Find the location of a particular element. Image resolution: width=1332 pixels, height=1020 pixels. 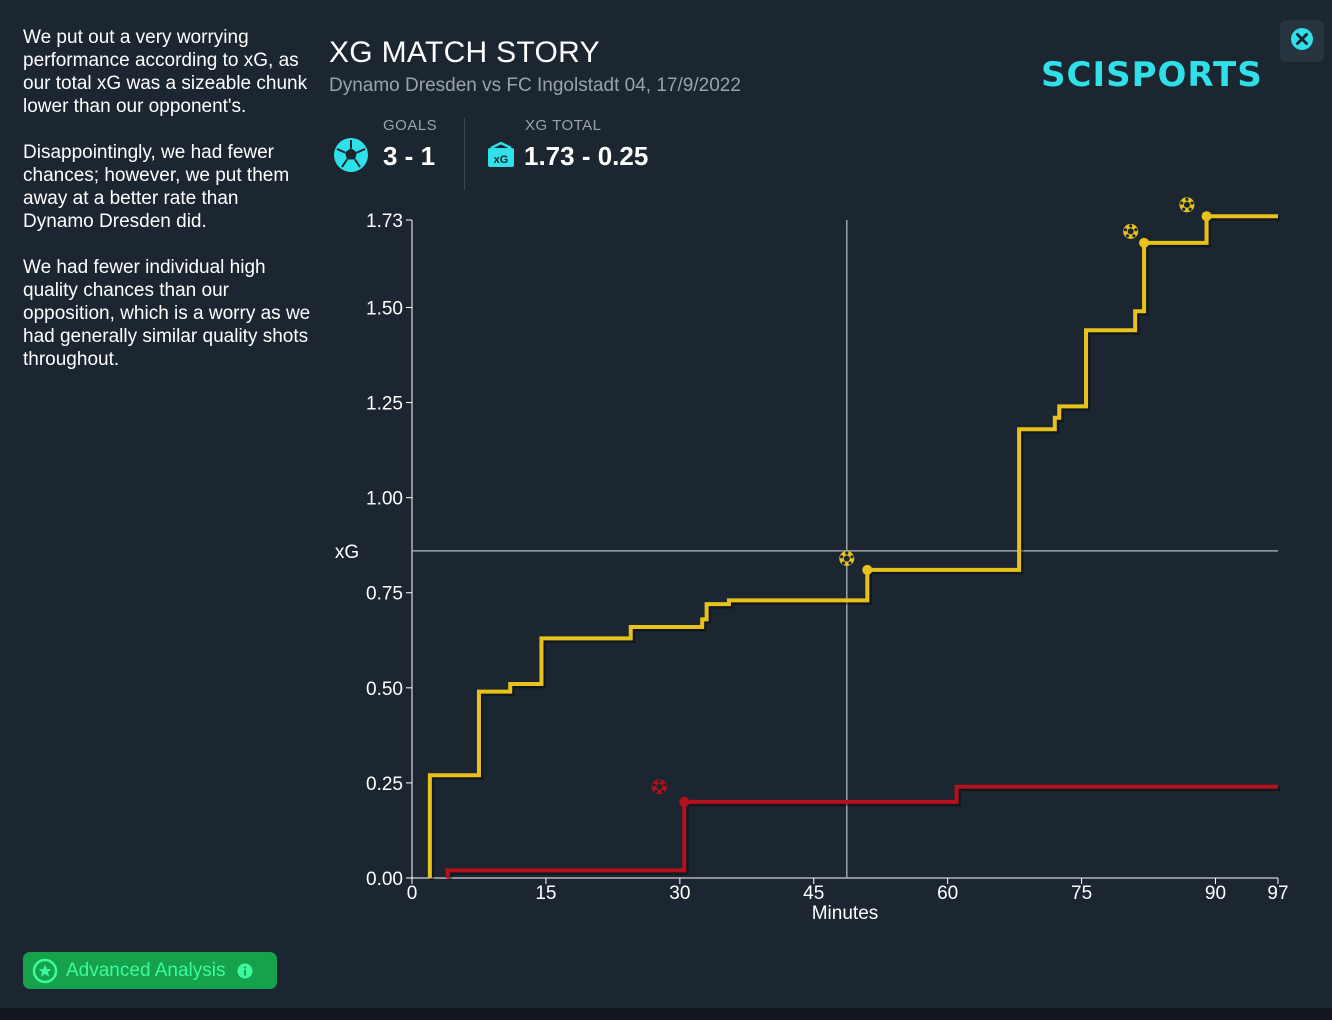

x-tick-label: 30 is located at coordinates (679, 893).